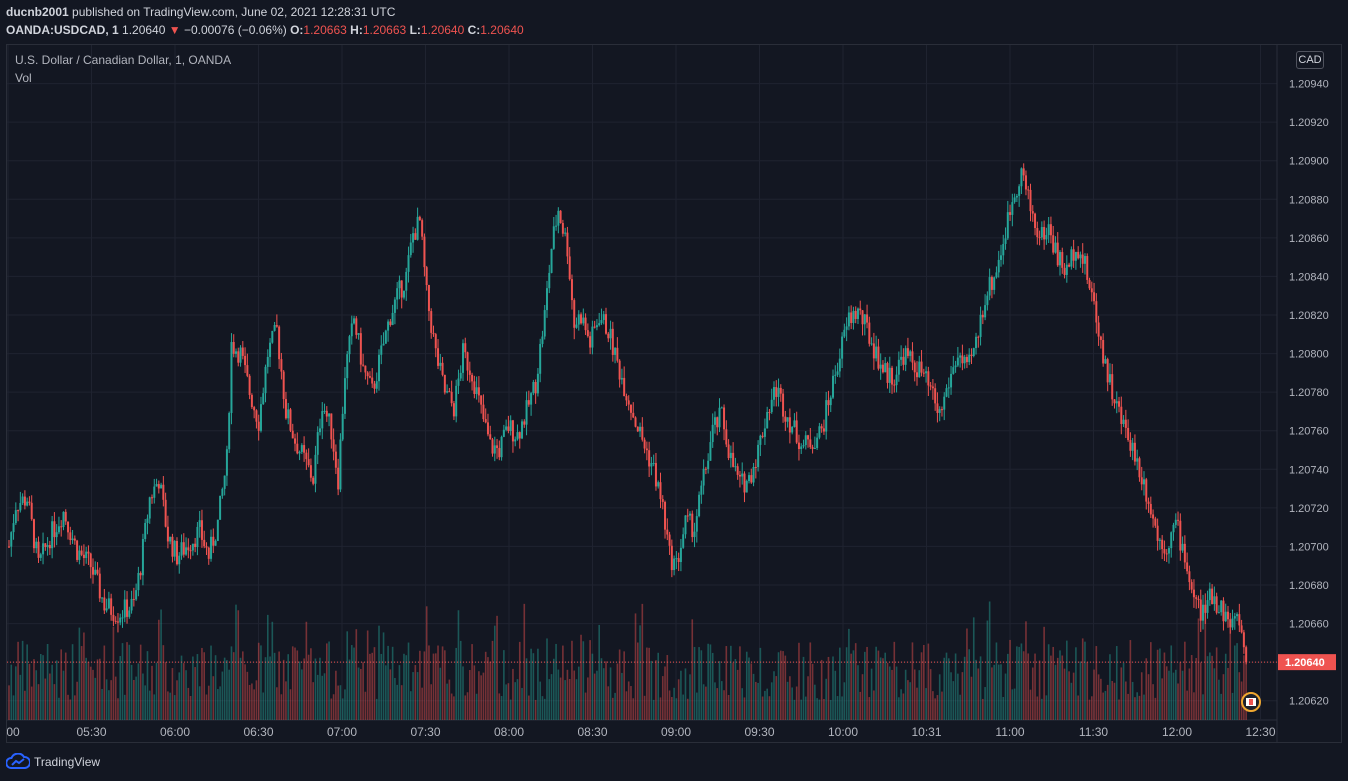  I want to click on author-name: ducnb2001, so click(37, 12).